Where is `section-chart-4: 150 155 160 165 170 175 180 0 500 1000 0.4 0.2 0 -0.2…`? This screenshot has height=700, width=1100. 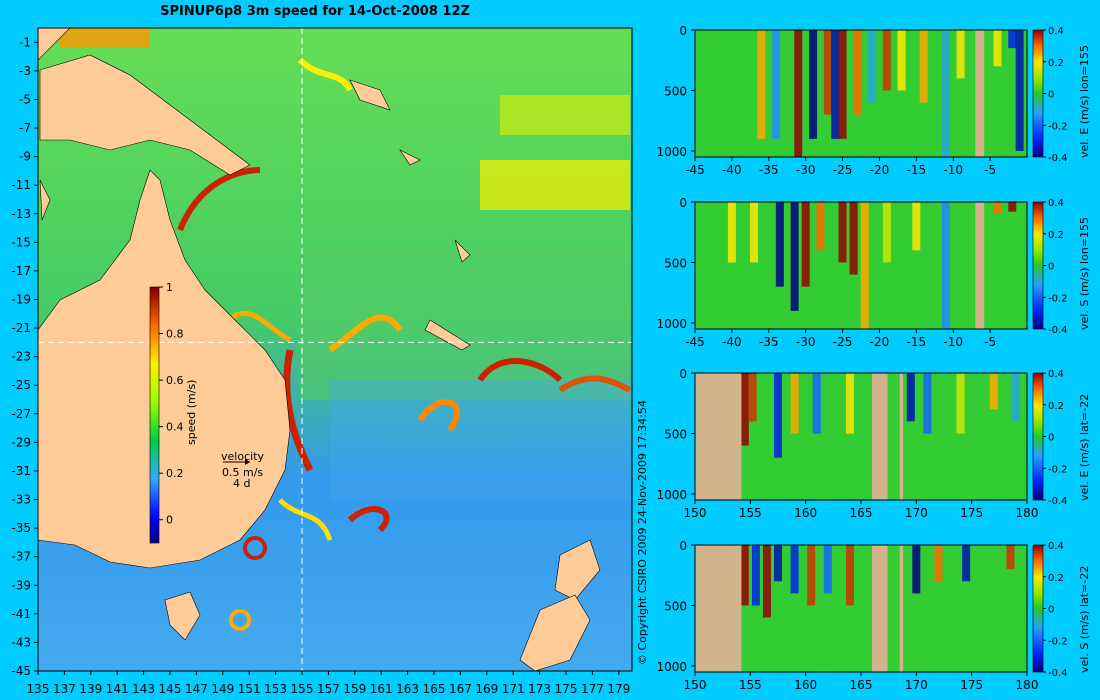 section-chart-4: 150 155 160 165 170 175 180 0 500 1000 0.4 0.2 0 -0.2… is located at coordinates (861, 615).